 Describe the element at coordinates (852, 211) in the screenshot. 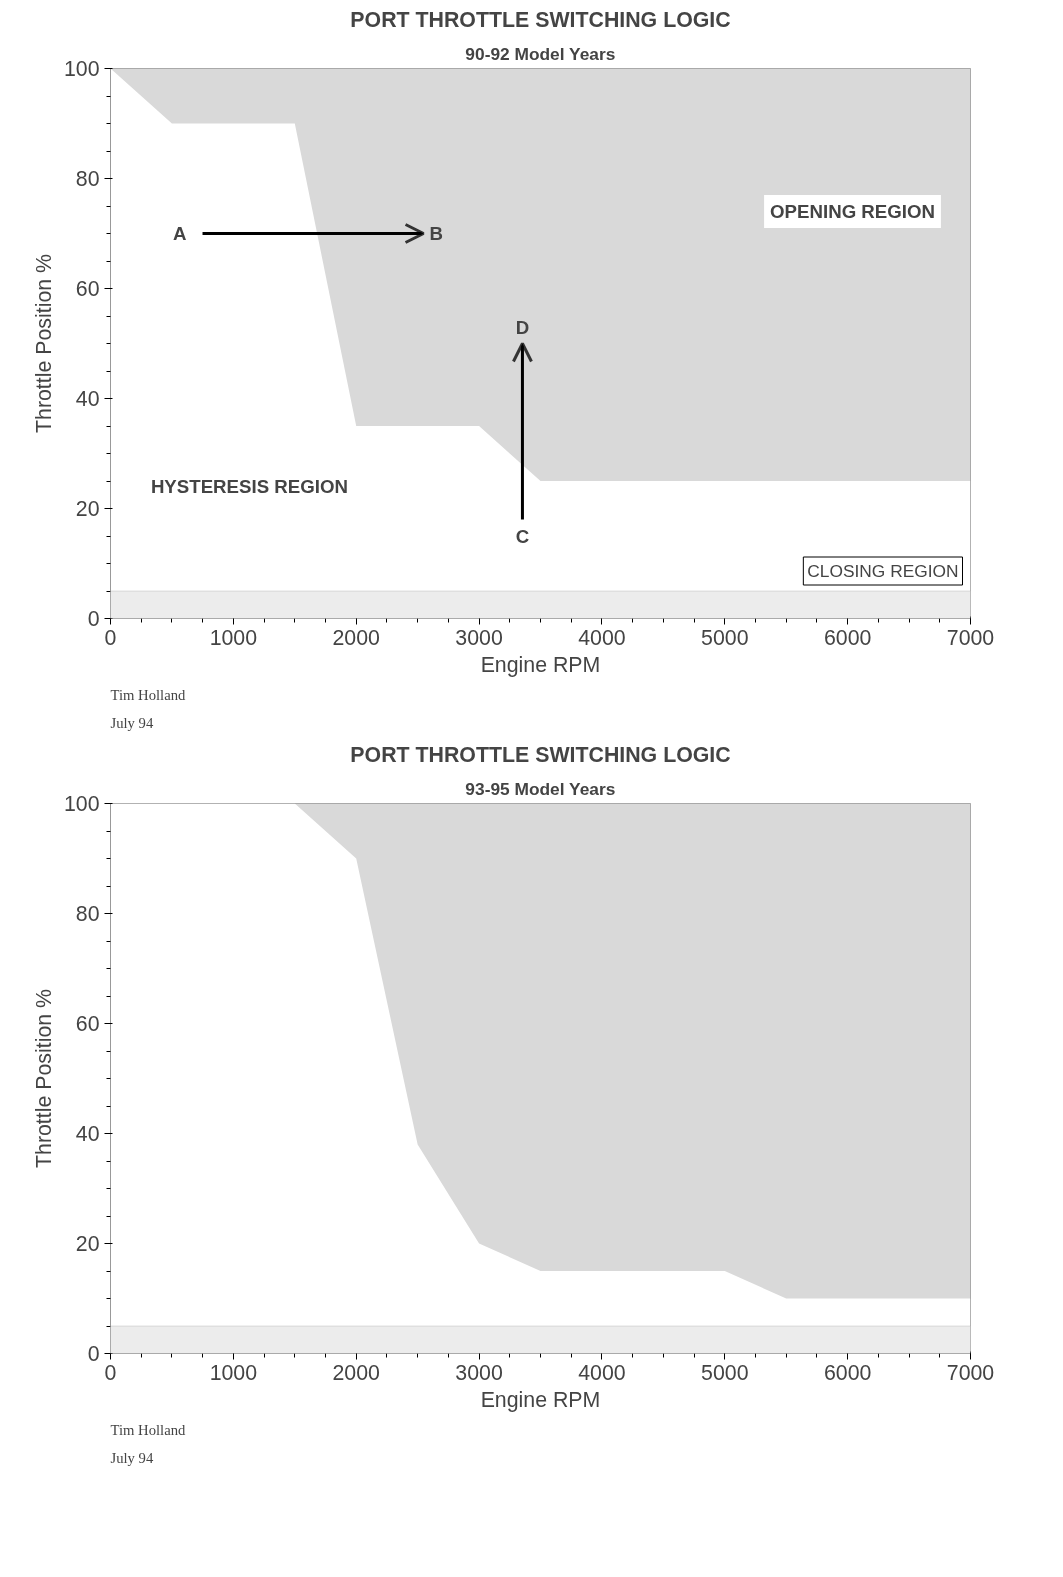

I see `annotation: OPENING REGION` at that location.